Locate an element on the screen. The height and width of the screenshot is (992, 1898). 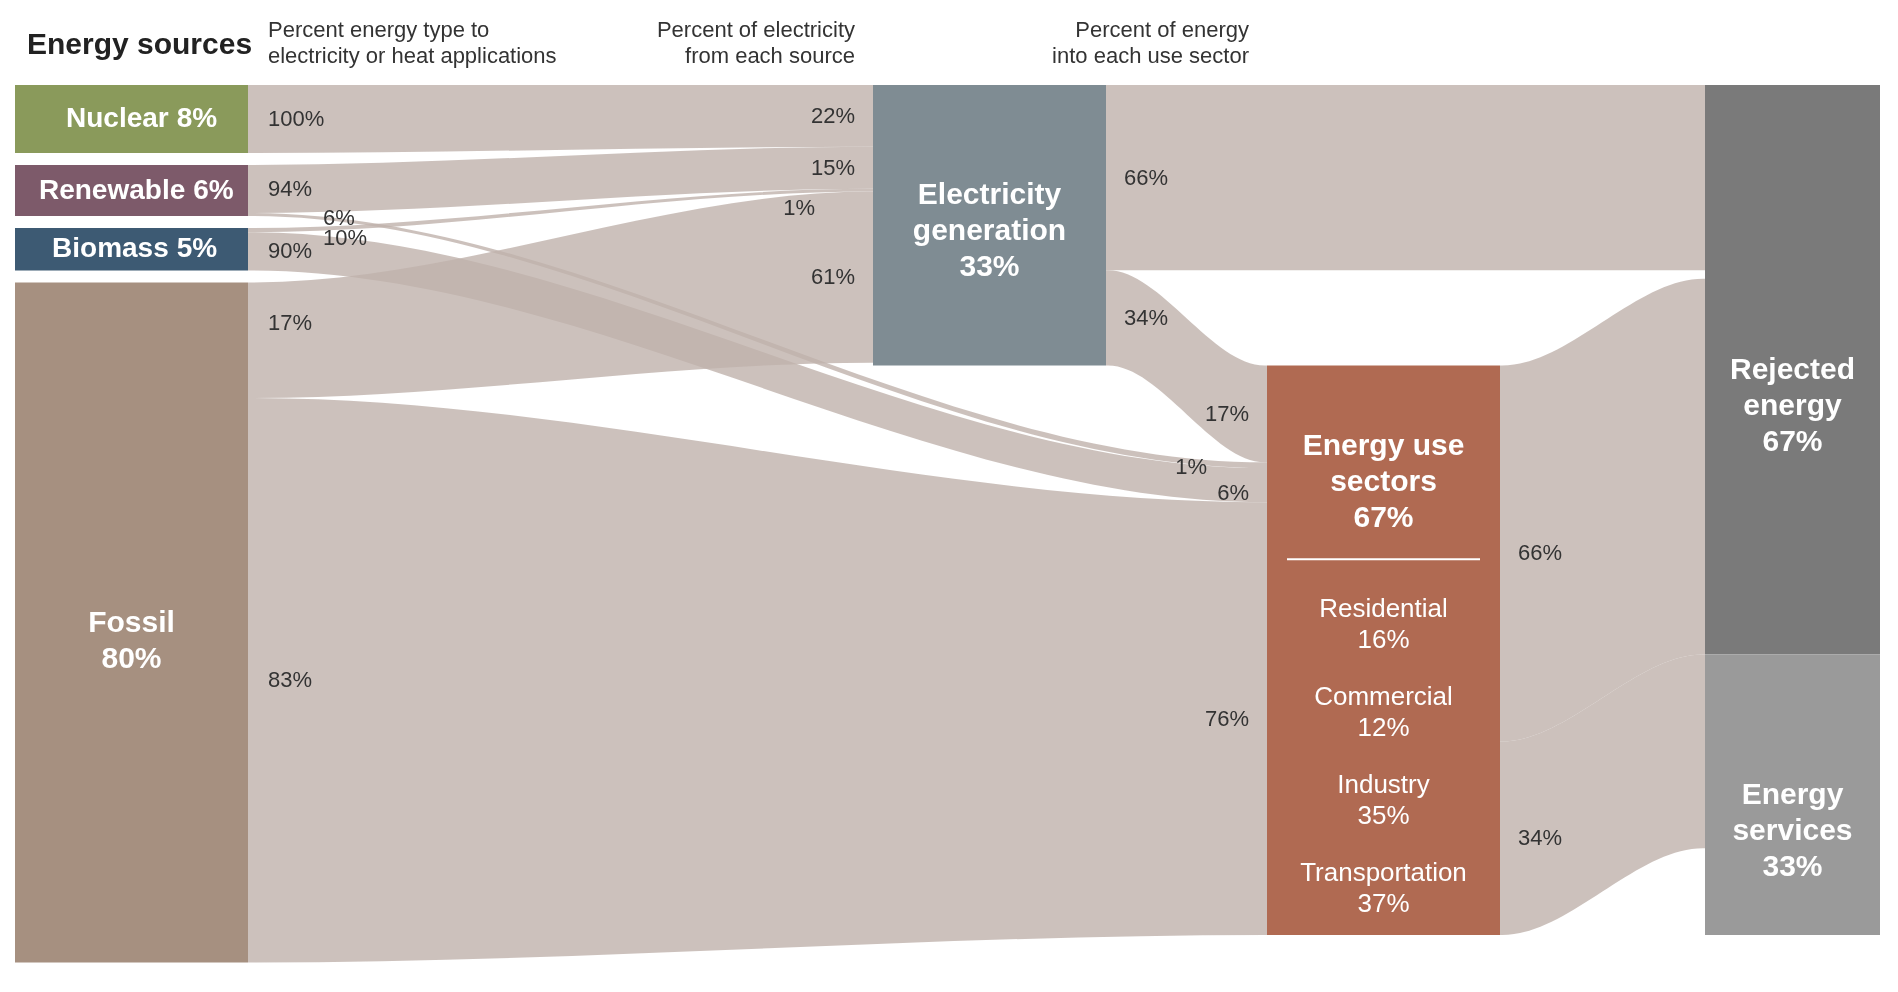
category-label: Electricity generation is located at coordinates (989, 211).